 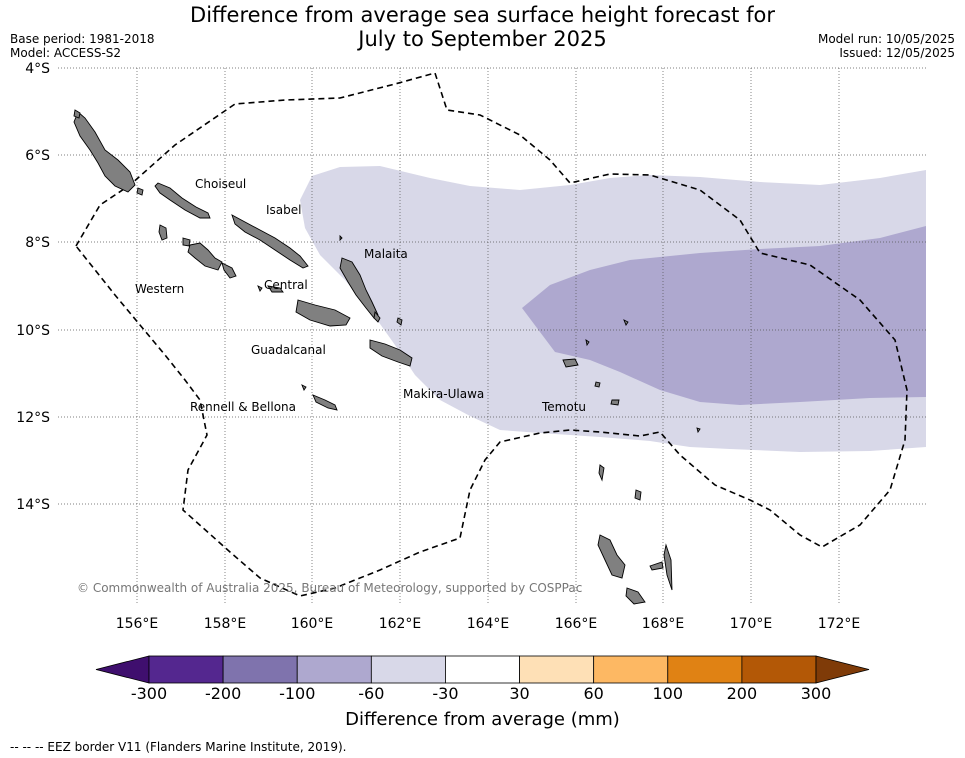 I want to click on lat-label: 8°S, so click(x=37, y=243).